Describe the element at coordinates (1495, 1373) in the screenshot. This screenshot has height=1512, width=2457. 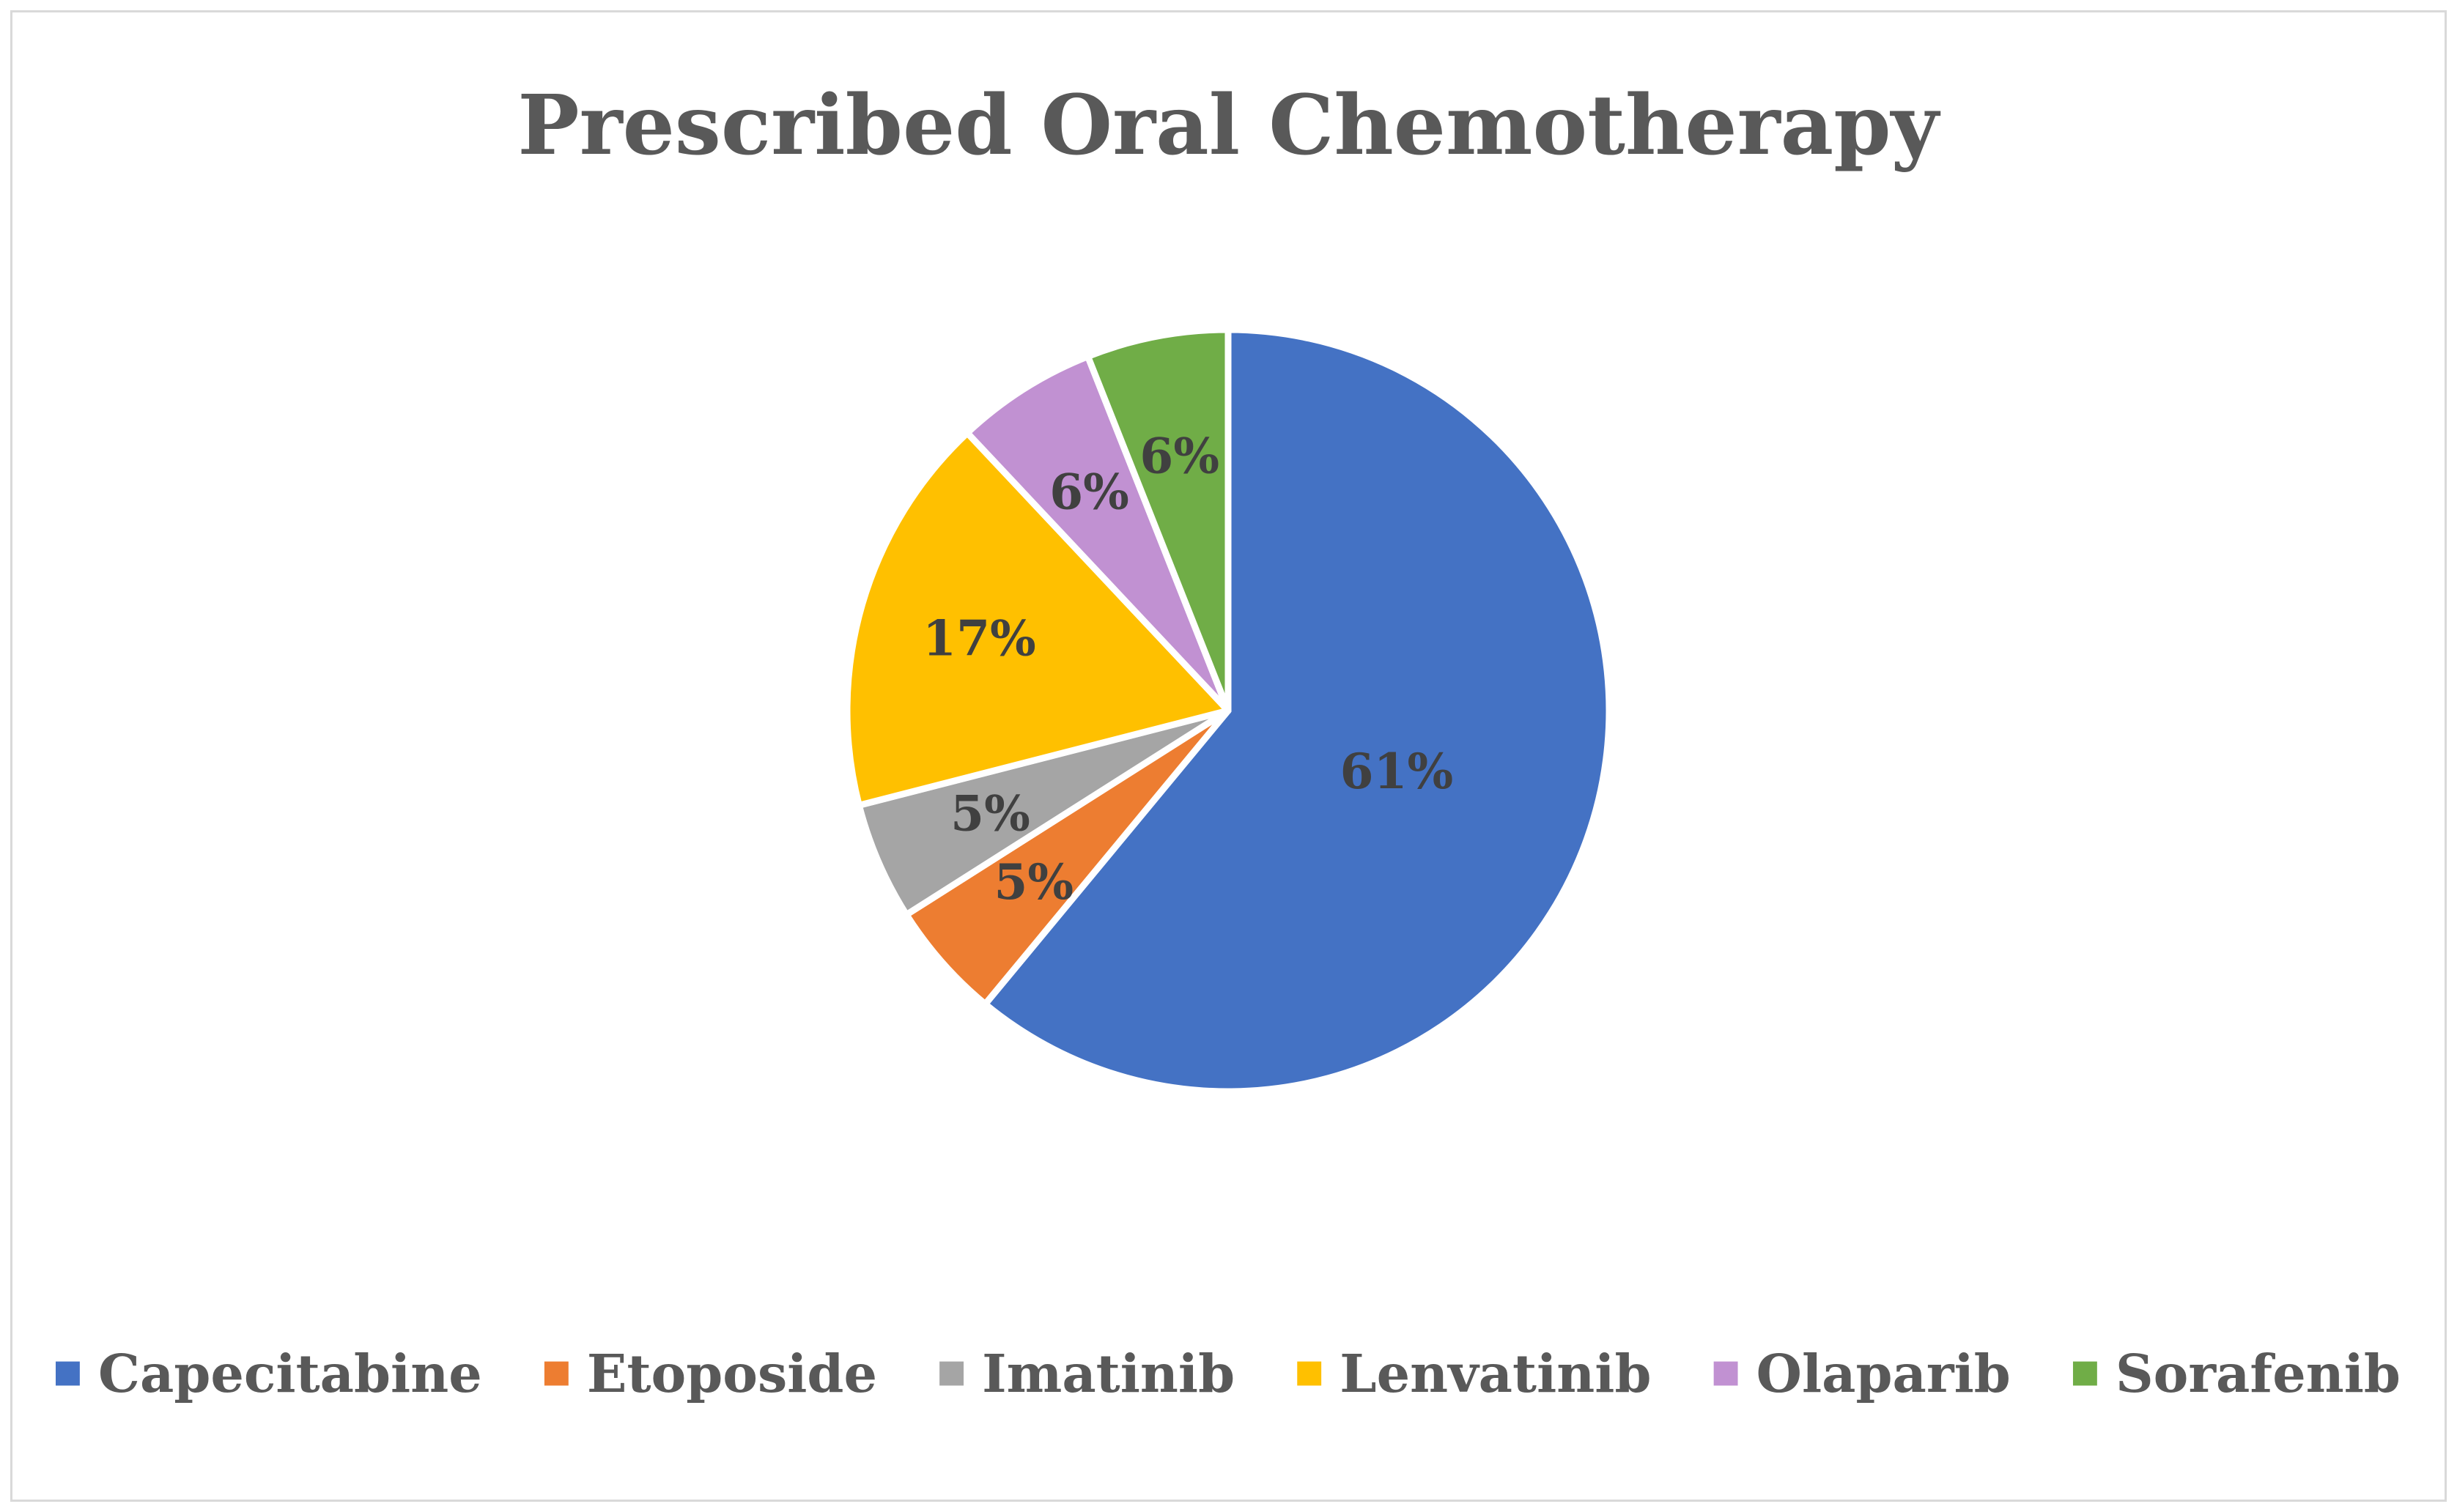
I see `legend-label-lenvatinib: Lenvatinib` at that location.